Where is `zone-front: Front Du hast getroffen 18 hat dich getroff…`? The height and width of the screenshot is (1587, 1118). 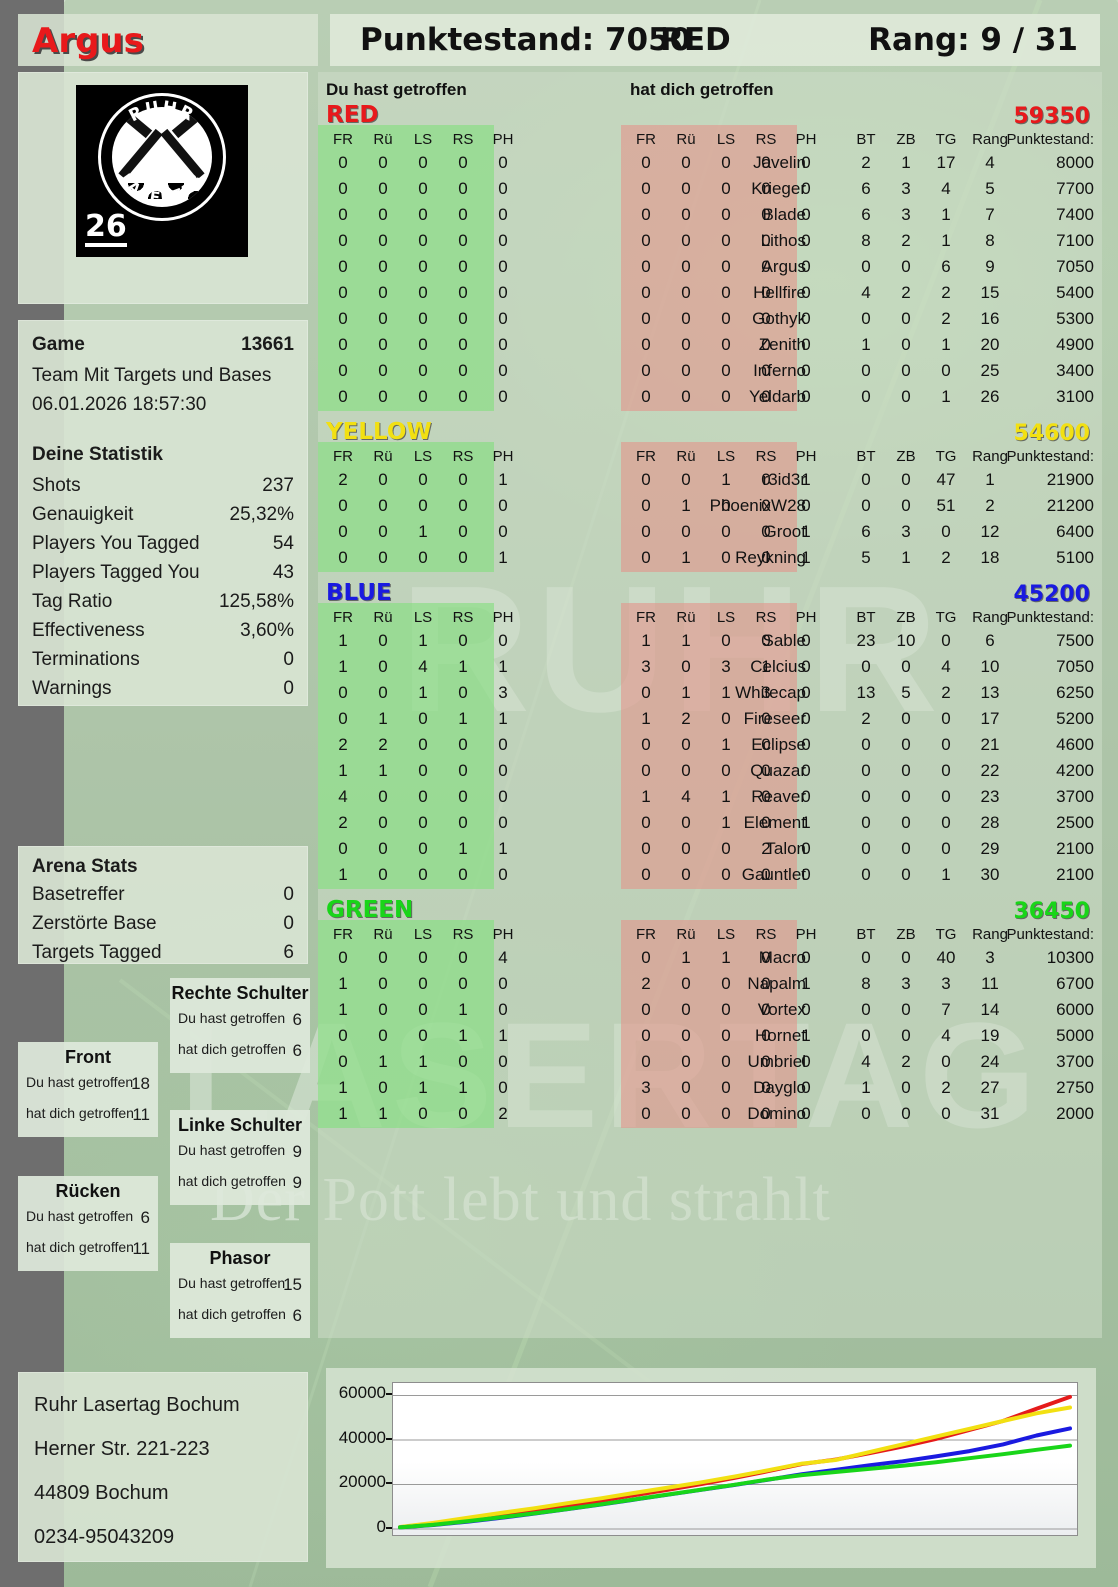 zone-front: Front Du hast getroffen 18 hat dich getroff… is located at coordinates (88, 1089).